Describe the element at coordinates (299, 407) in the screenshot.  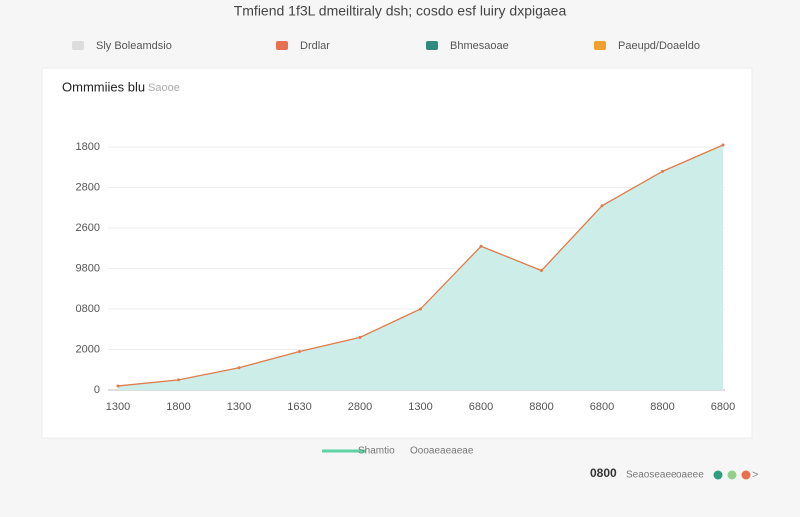
I see `x-tick-label: 1630` at that location.